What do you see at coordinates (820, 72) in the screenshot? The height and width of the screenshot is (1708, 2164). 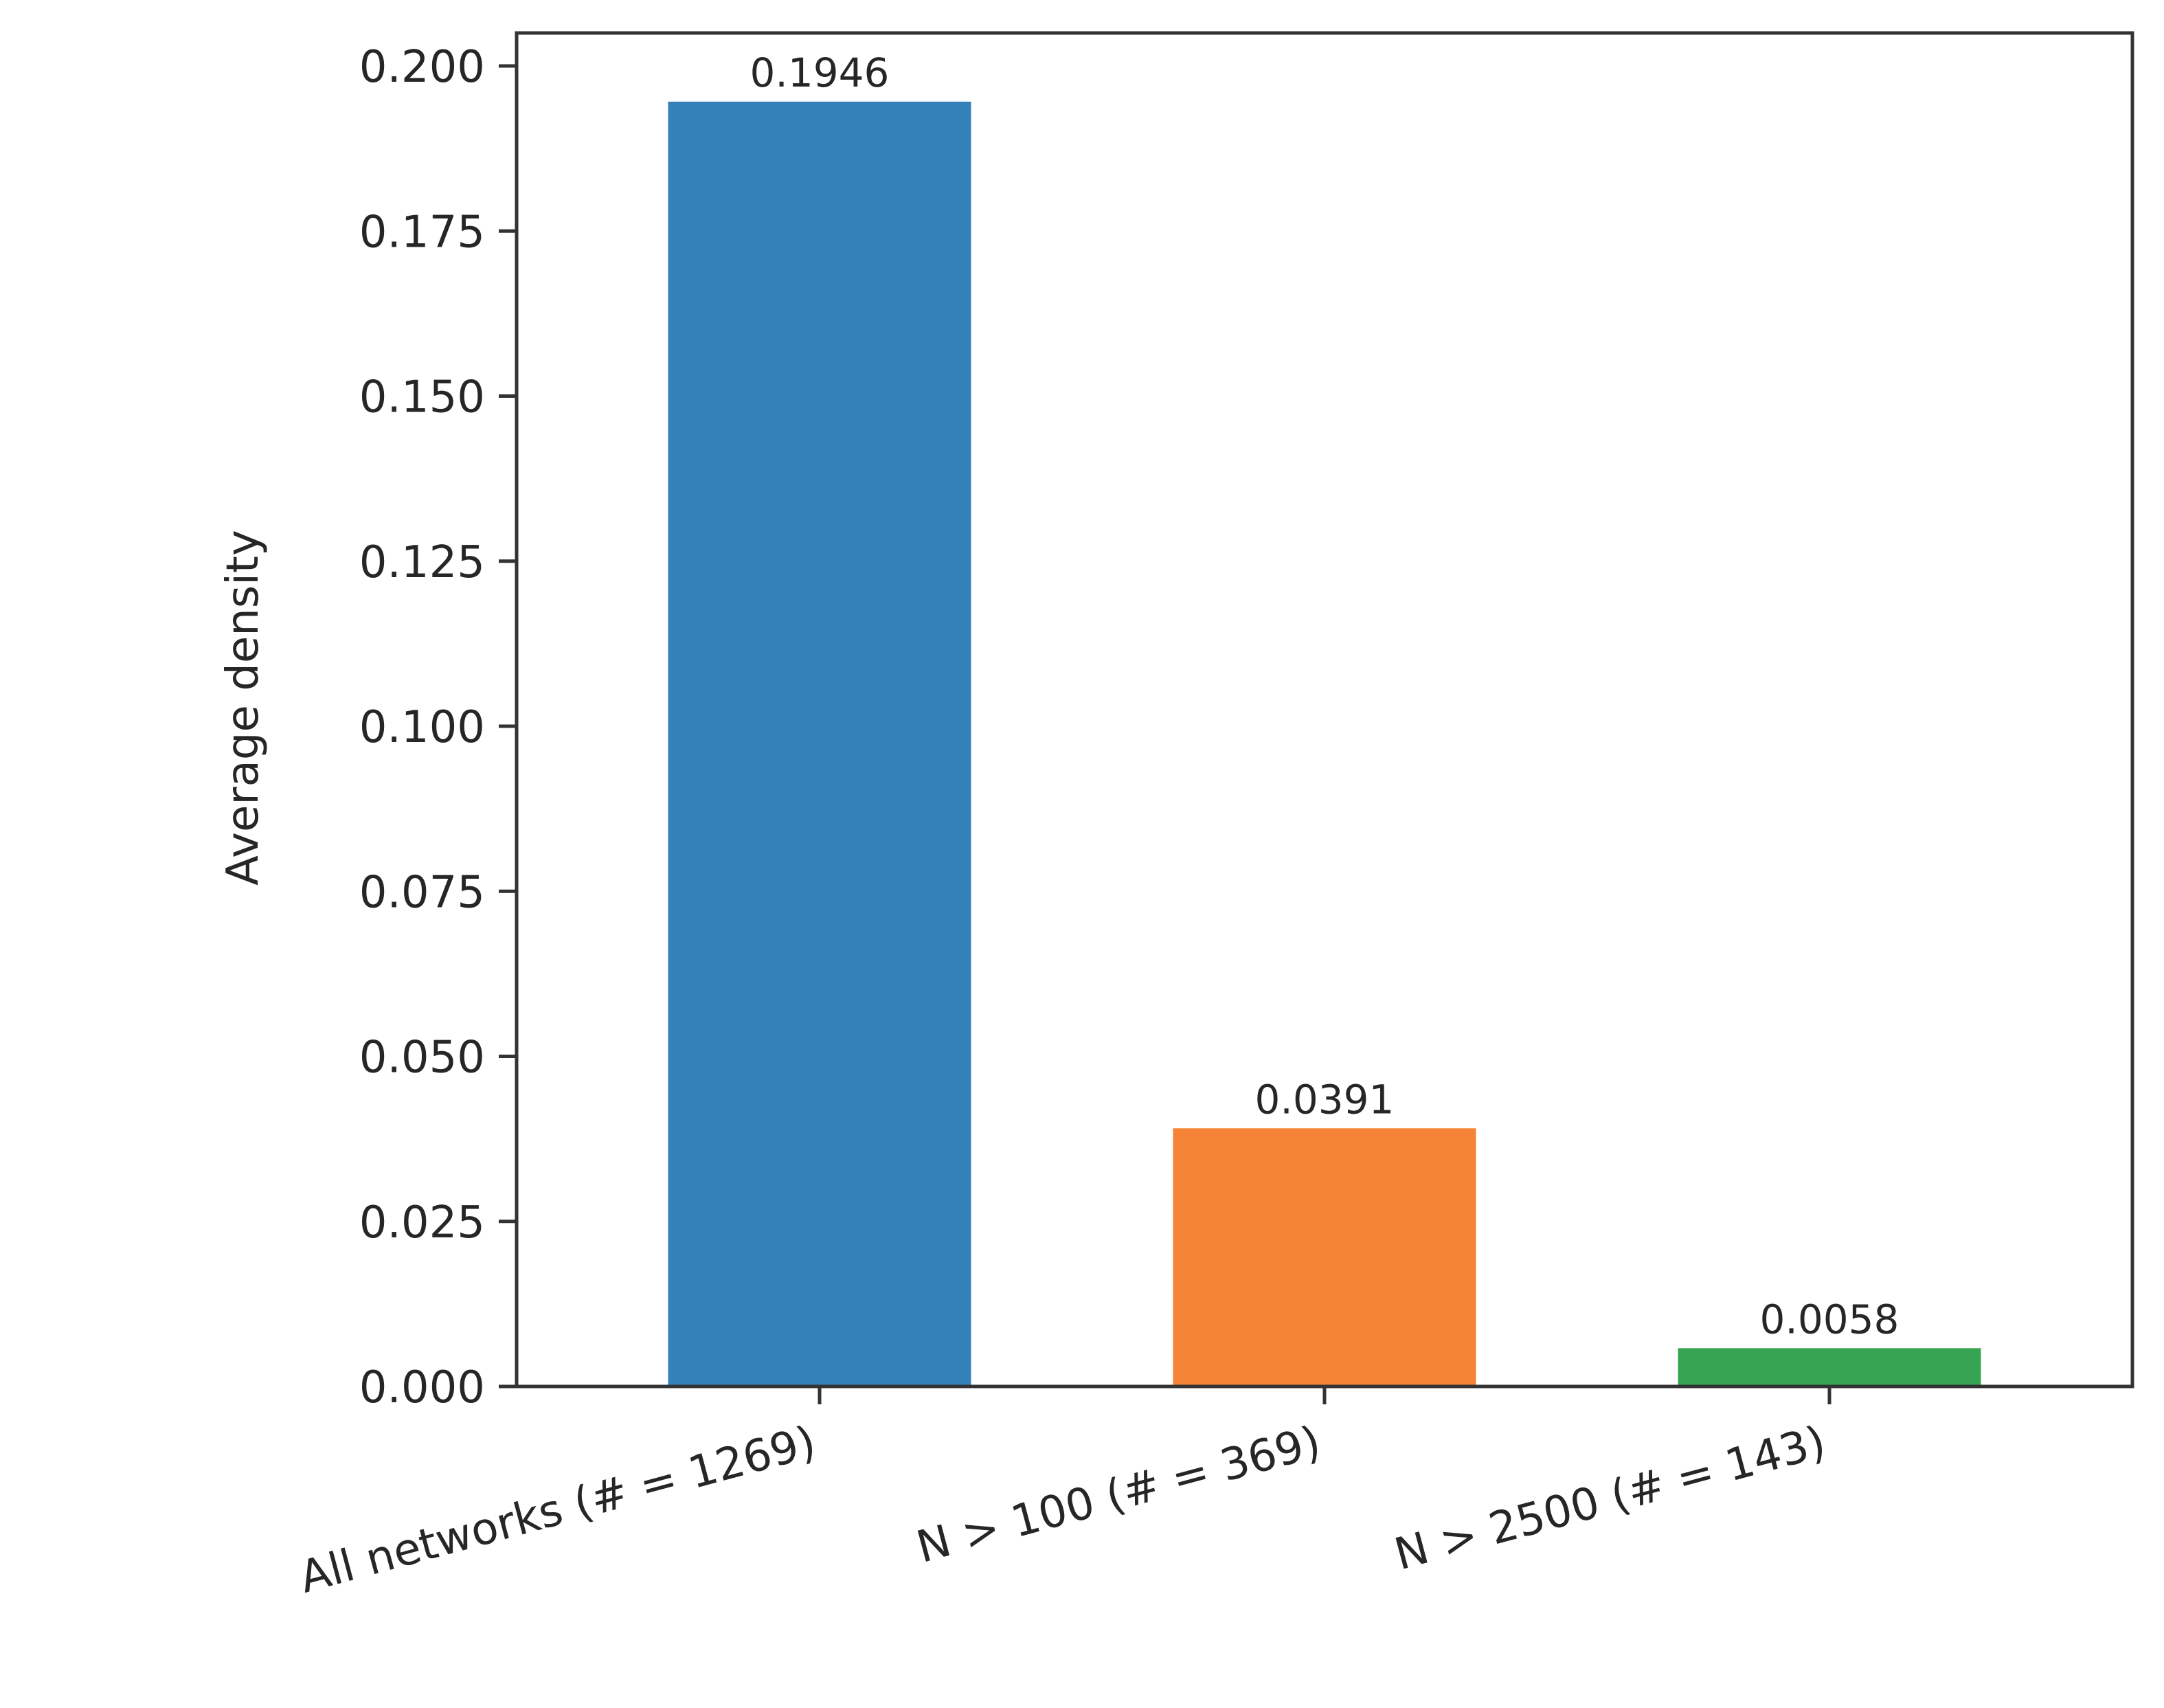 I see `data-label-1: 0.1946` at bounding box center [820, 72].